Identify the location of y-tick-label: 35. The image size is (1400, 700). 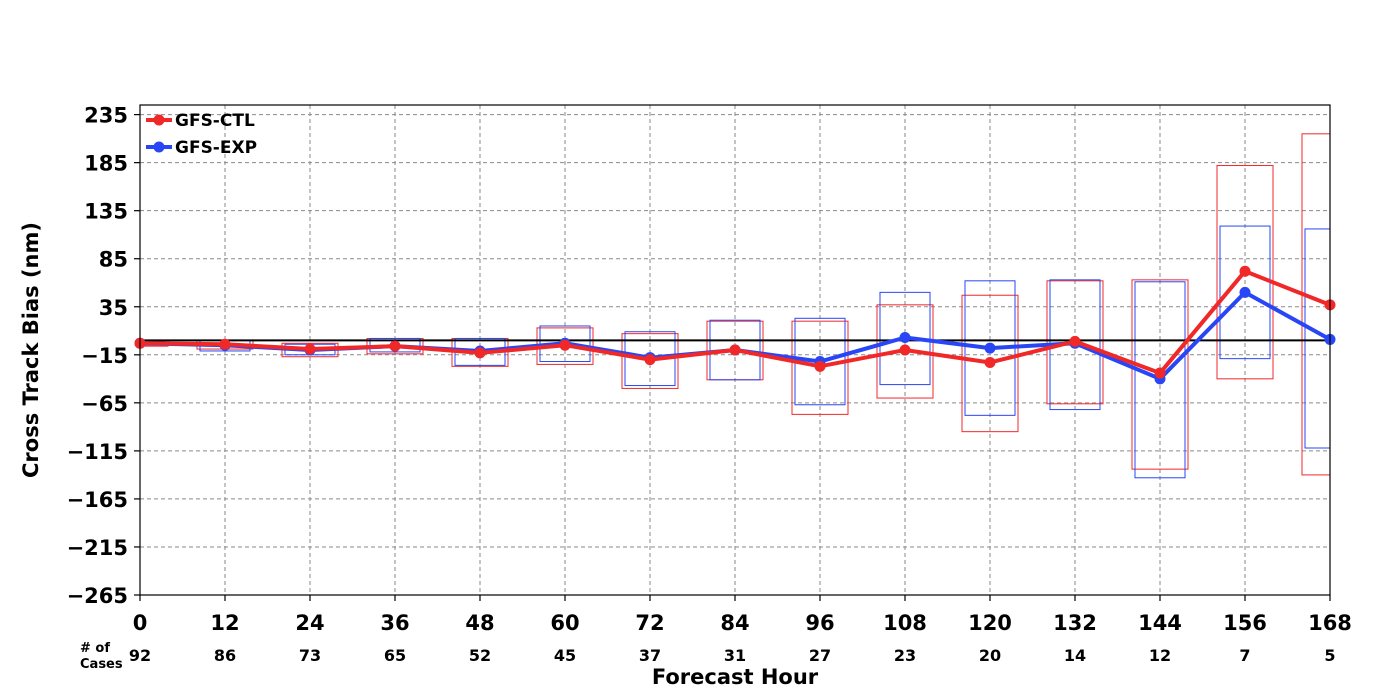
(113, 308).